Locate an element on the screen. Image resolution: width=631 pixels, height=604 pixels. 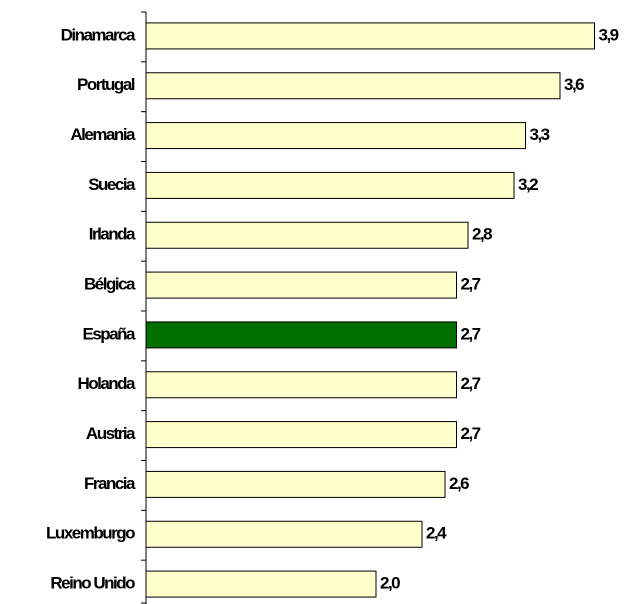
category-label: Francia is located at coordinates (110, 483).